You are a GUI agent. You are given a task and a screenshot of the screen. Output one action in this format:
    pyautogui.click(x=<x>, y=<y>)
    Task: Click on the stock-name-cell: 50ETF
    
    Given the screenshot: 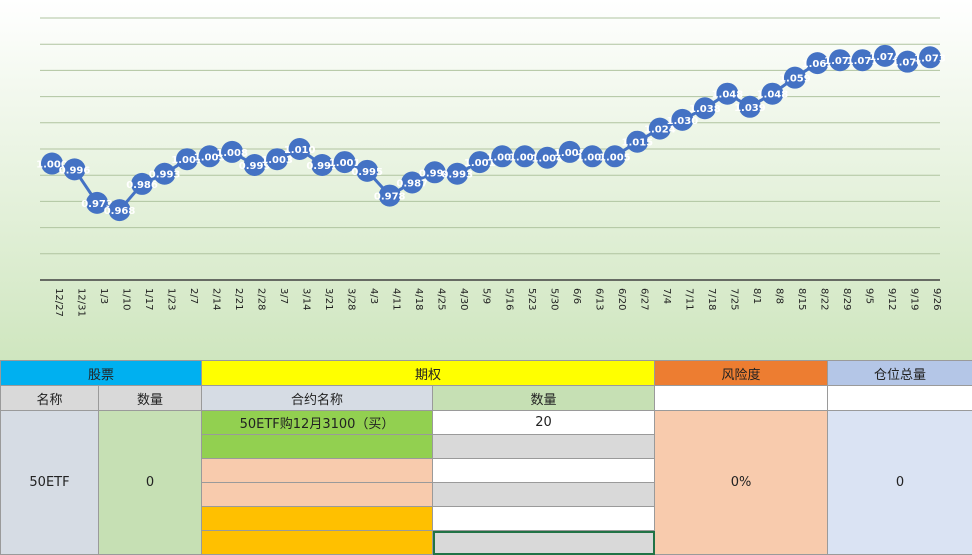 What is the action you would take?
    pyautogui.click(x=49, y=482)
    